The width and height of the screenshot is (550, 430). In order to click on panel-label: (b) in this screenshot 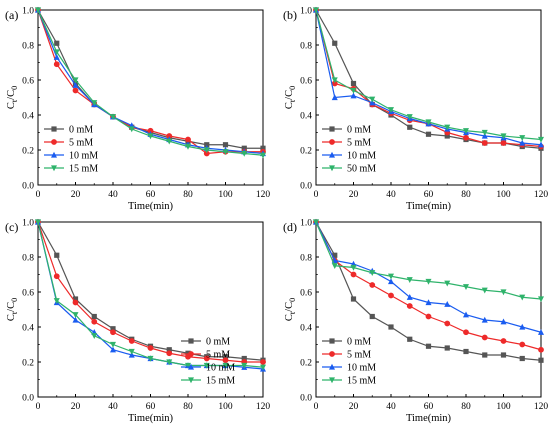, I will do `click(290, 15)`.